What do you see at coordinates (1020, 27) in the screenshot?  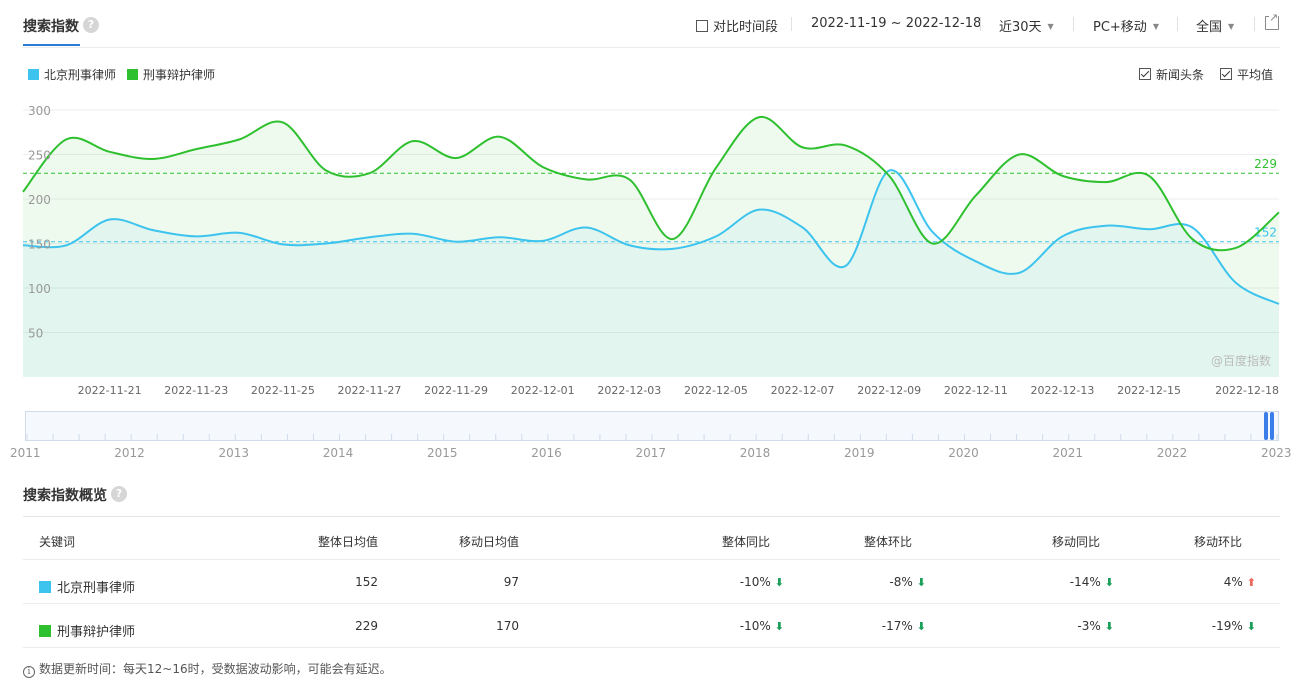 I see `period-value: 近30天` at bounding box center [1020, 27].